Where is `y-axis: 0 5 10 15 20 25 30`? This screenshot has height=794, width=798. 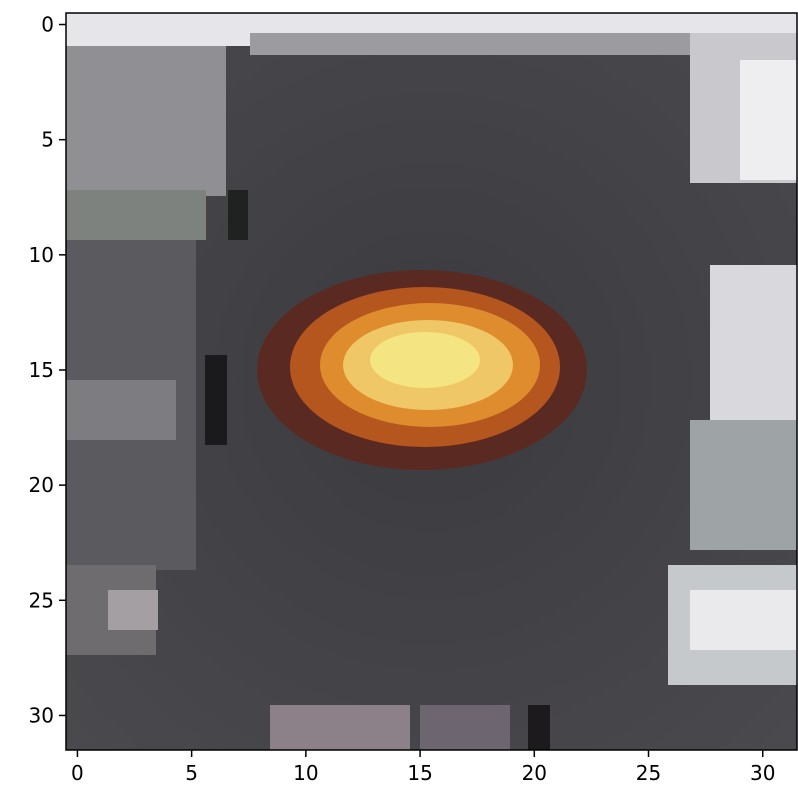 y-axis: 0 5 10 15 20 25 30 is located at coordinates (47, 370).